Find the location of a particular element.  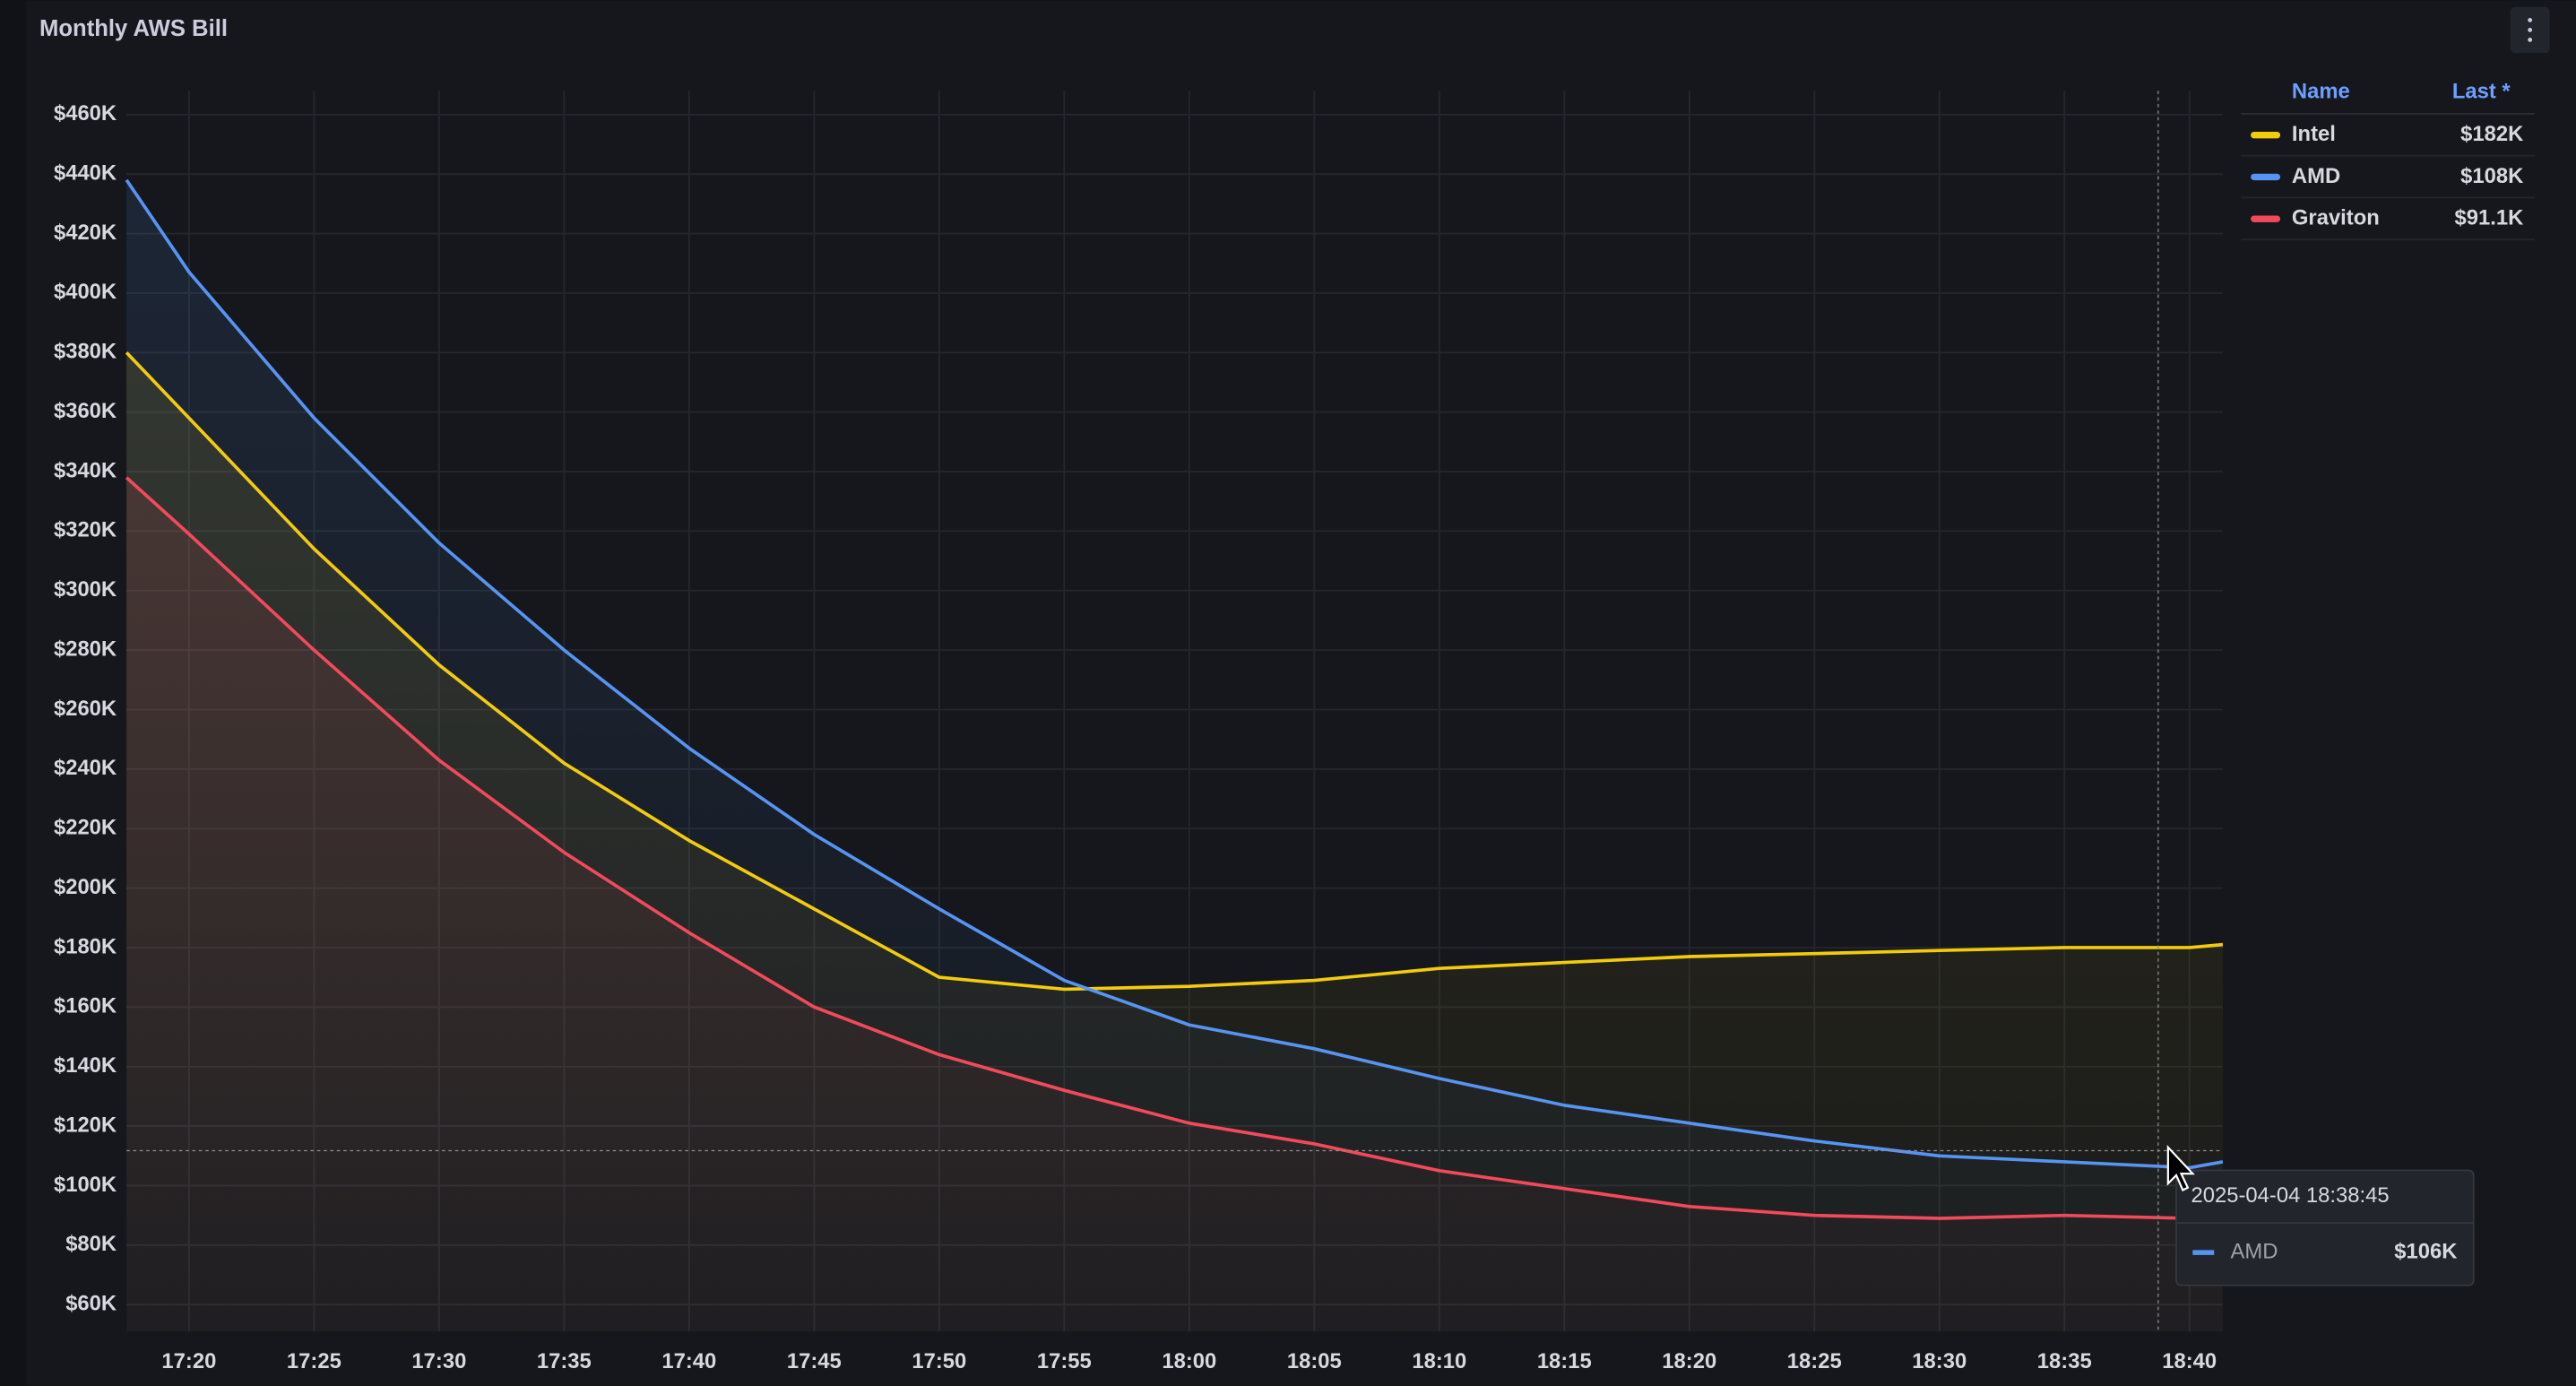

panel-title: Monthly AWS Bill is located at coordinates (133, 28).